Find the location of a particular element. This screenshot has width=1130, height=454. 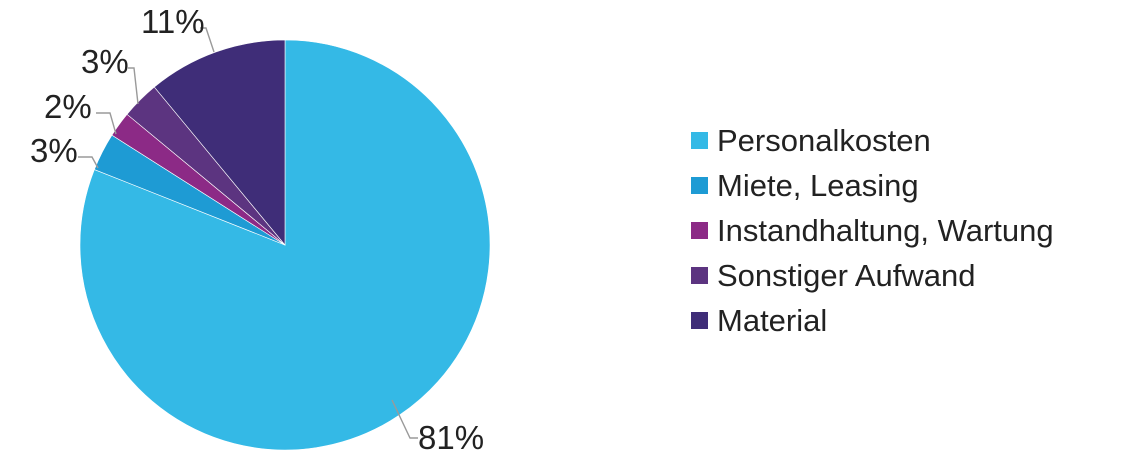

legend-label: Sonstiger Aufwand is located at coordinates (846, 275).